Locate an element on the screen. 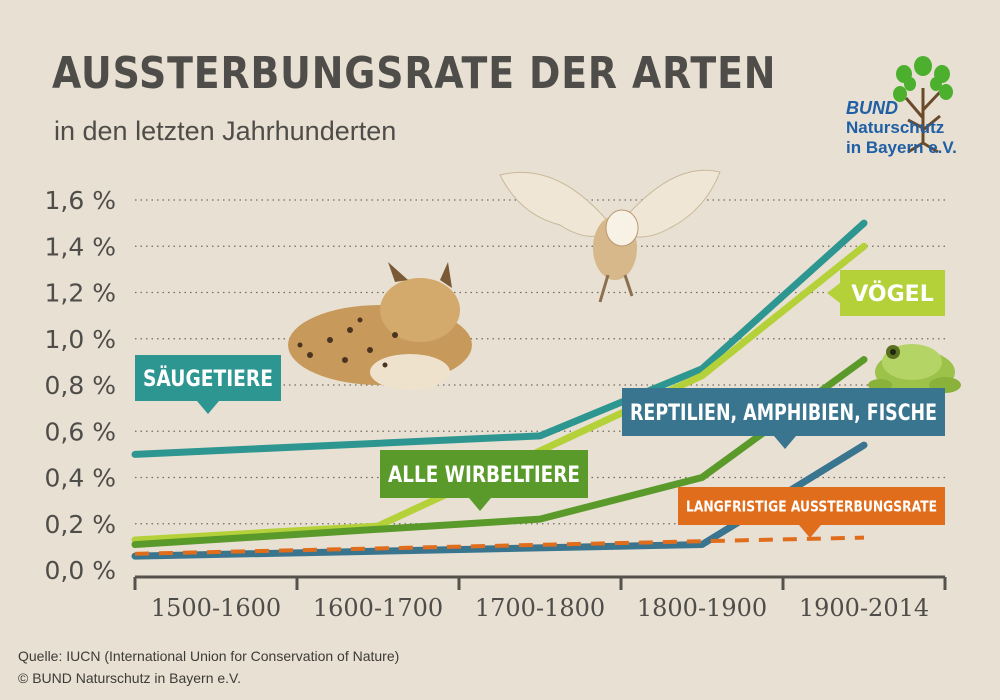  y-tick-label: 0,4 % is located at coordinates (80, 478).